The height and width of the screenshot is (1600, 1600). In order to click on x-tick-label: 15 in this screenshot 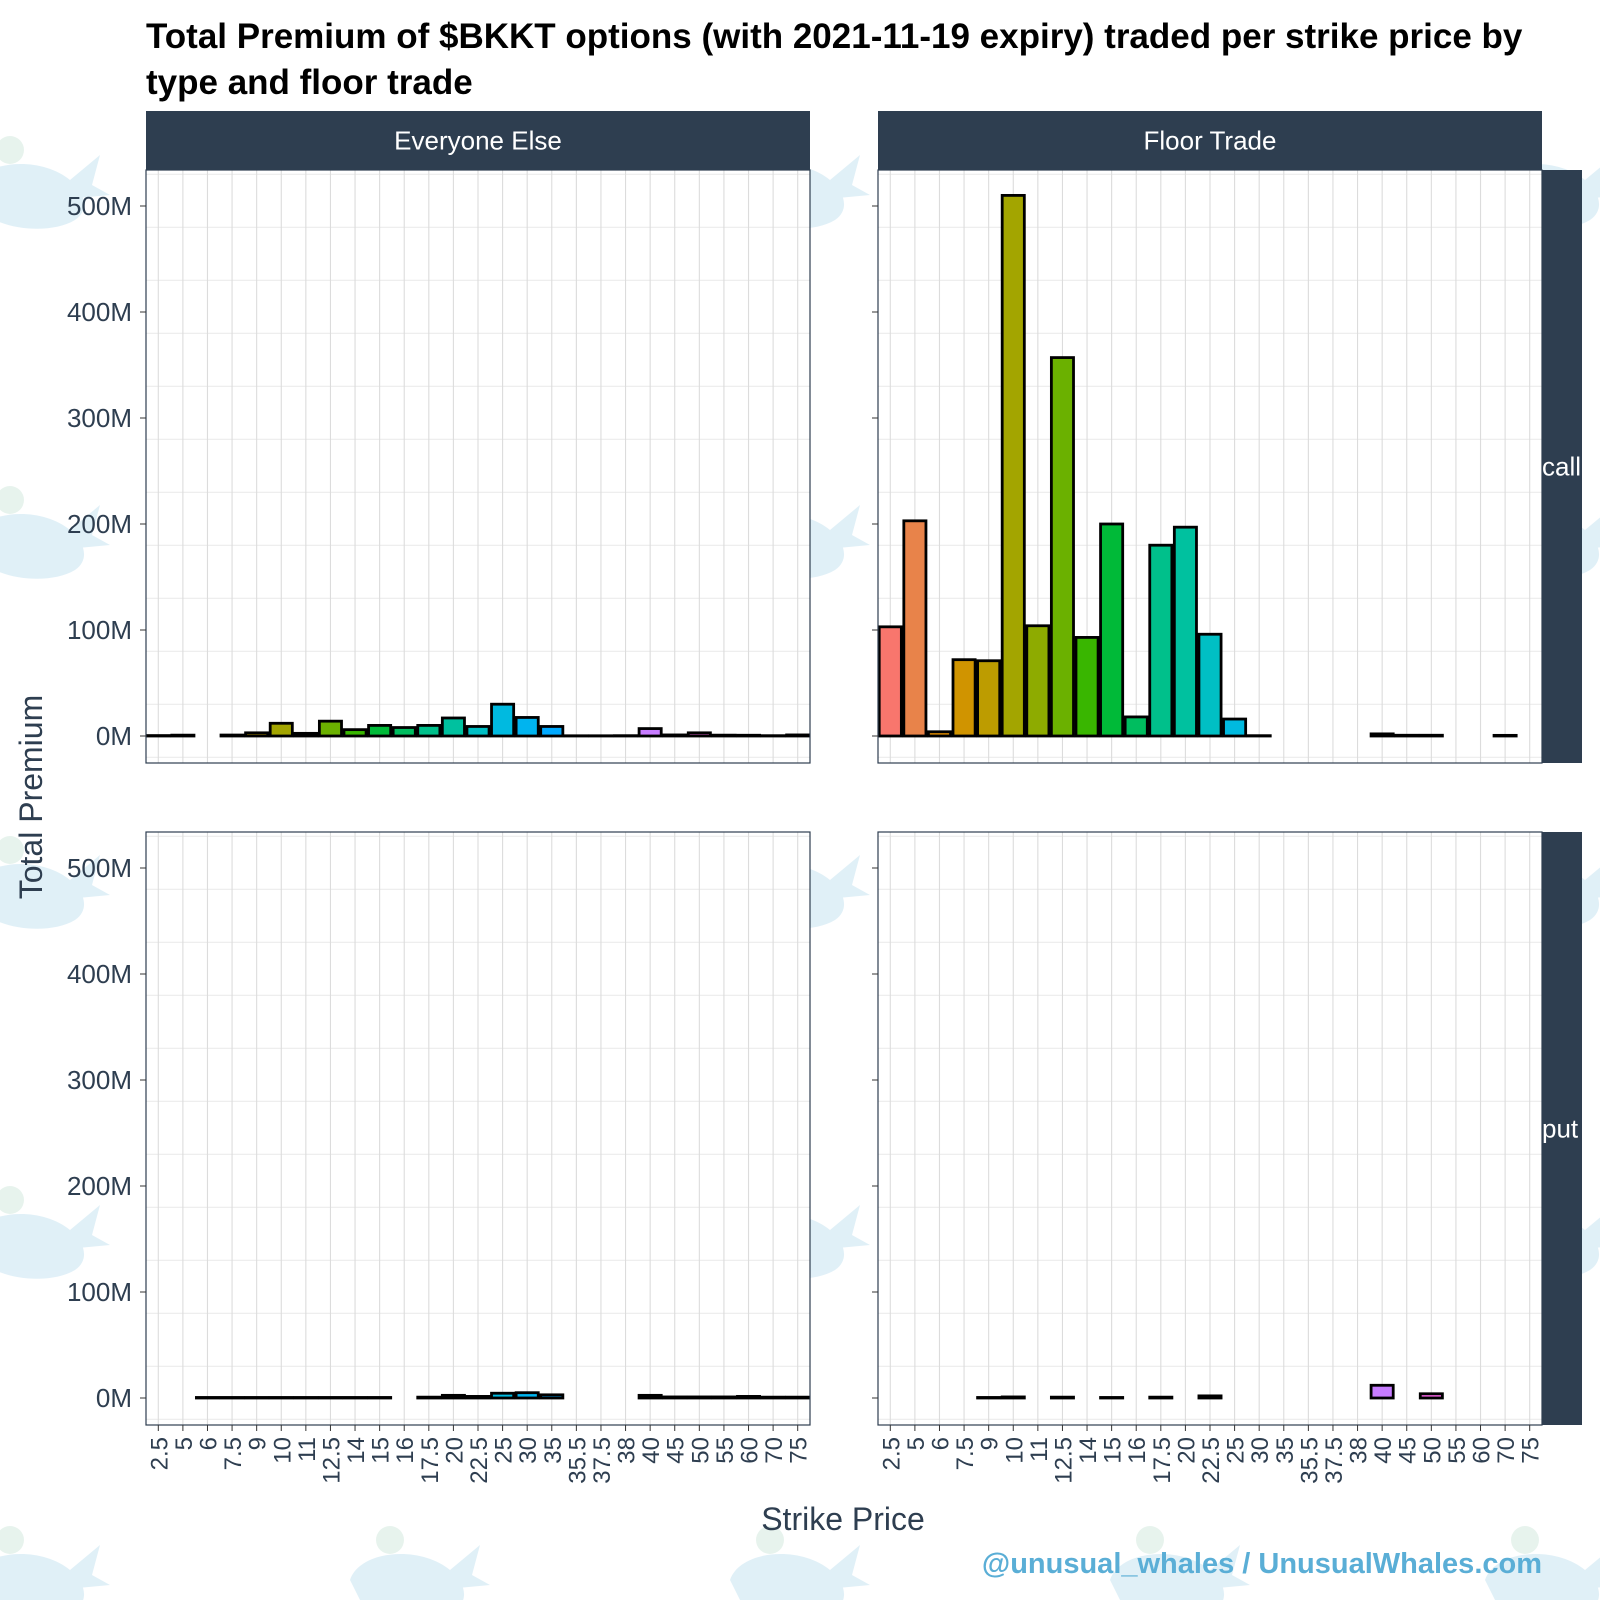, I will do `click(381, 1450)`.